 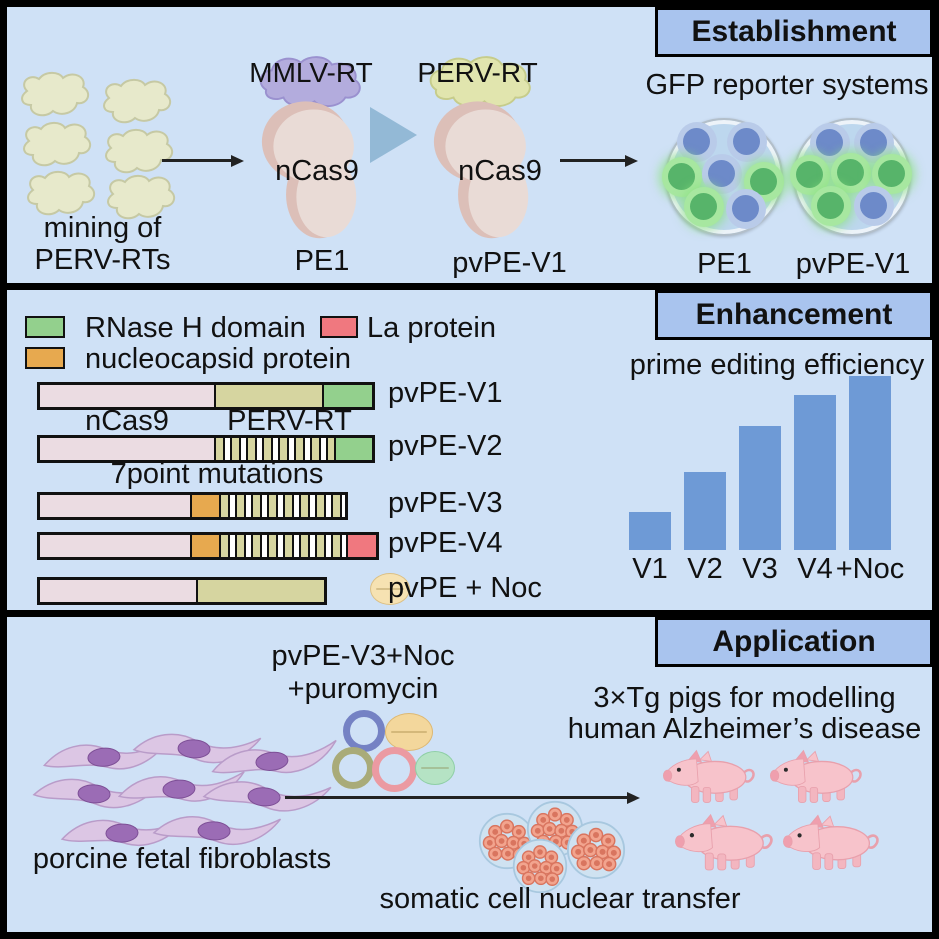 I want to click on bar-V3, so click(x=760, y=488).